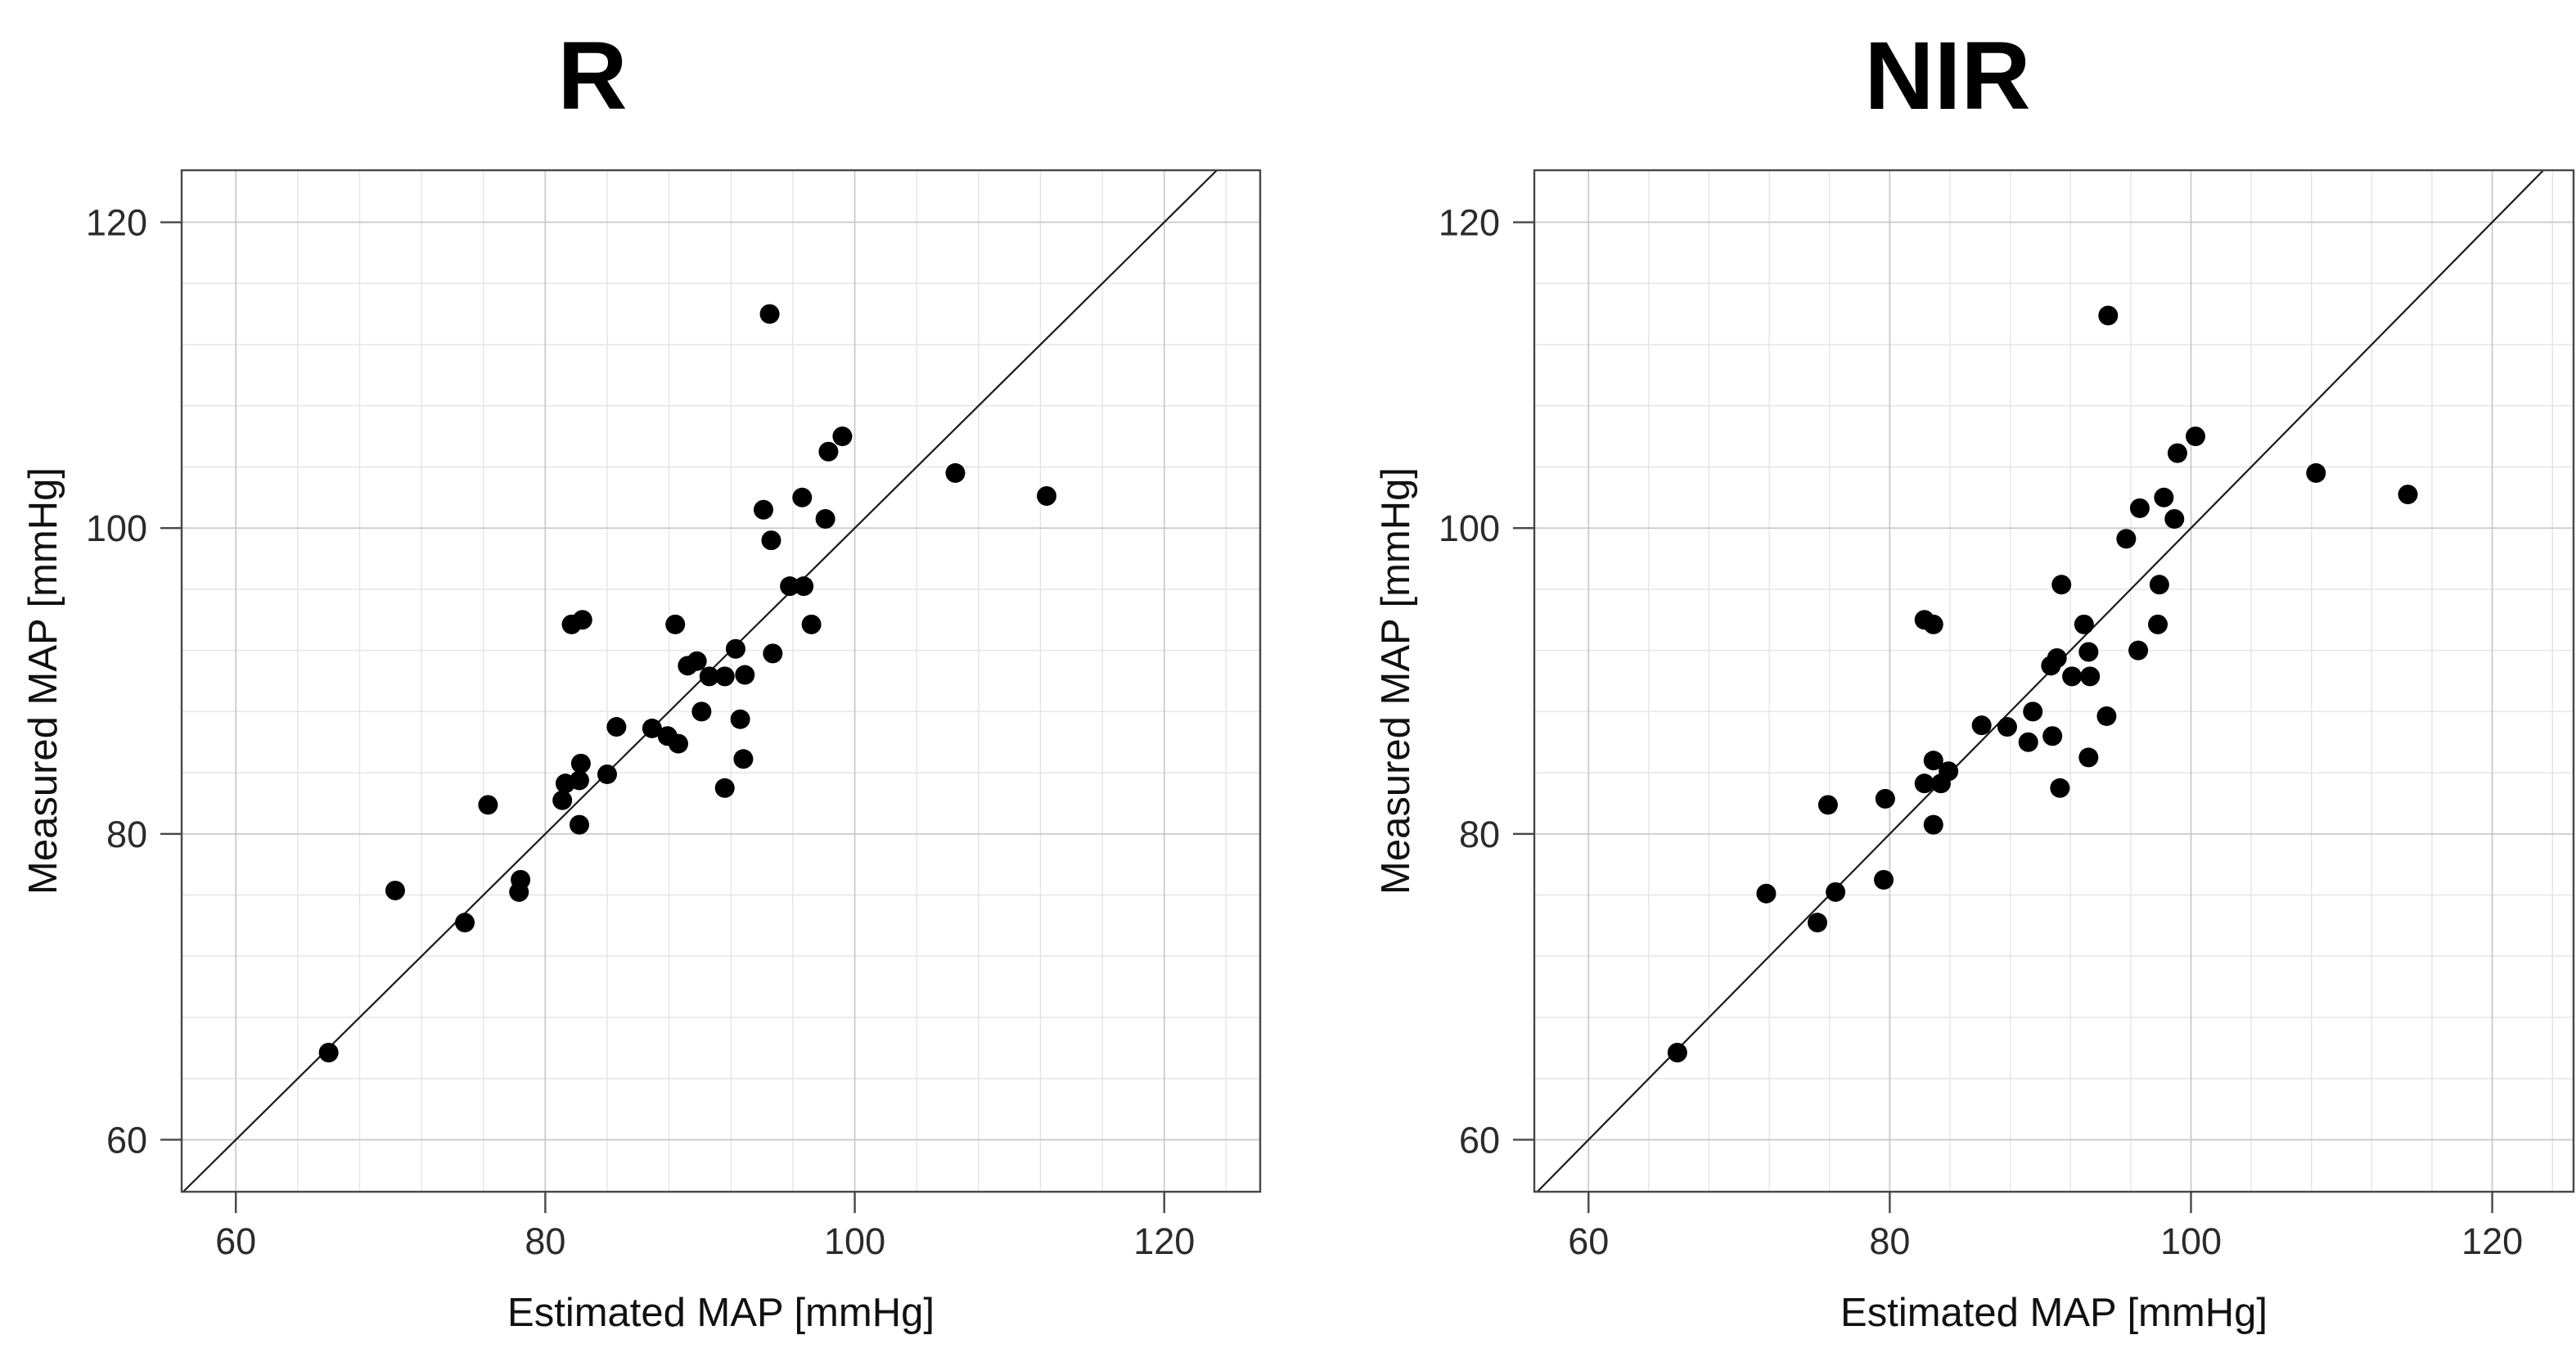  Describe the element at coordinates (1947, 76) in the screenshot. I see `panel-nir-title: NIR` at that location.